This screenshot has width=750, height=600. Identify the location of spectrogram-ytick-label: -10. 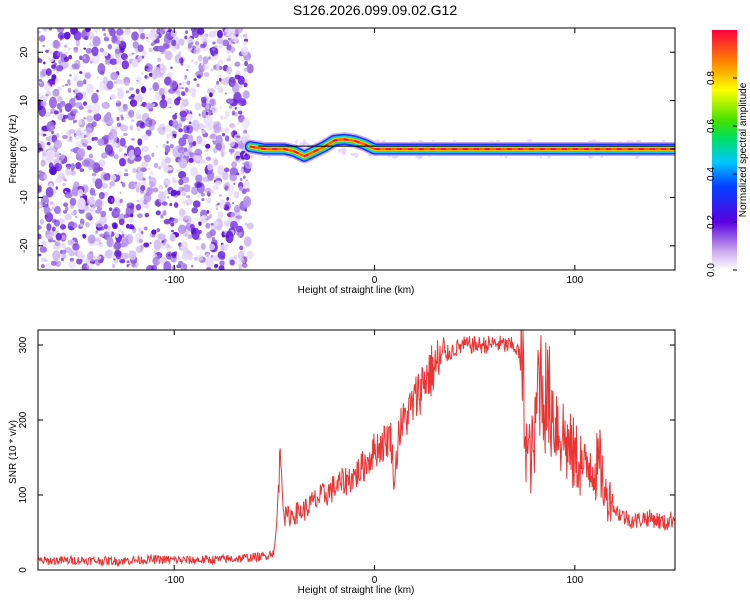
(24, 197).